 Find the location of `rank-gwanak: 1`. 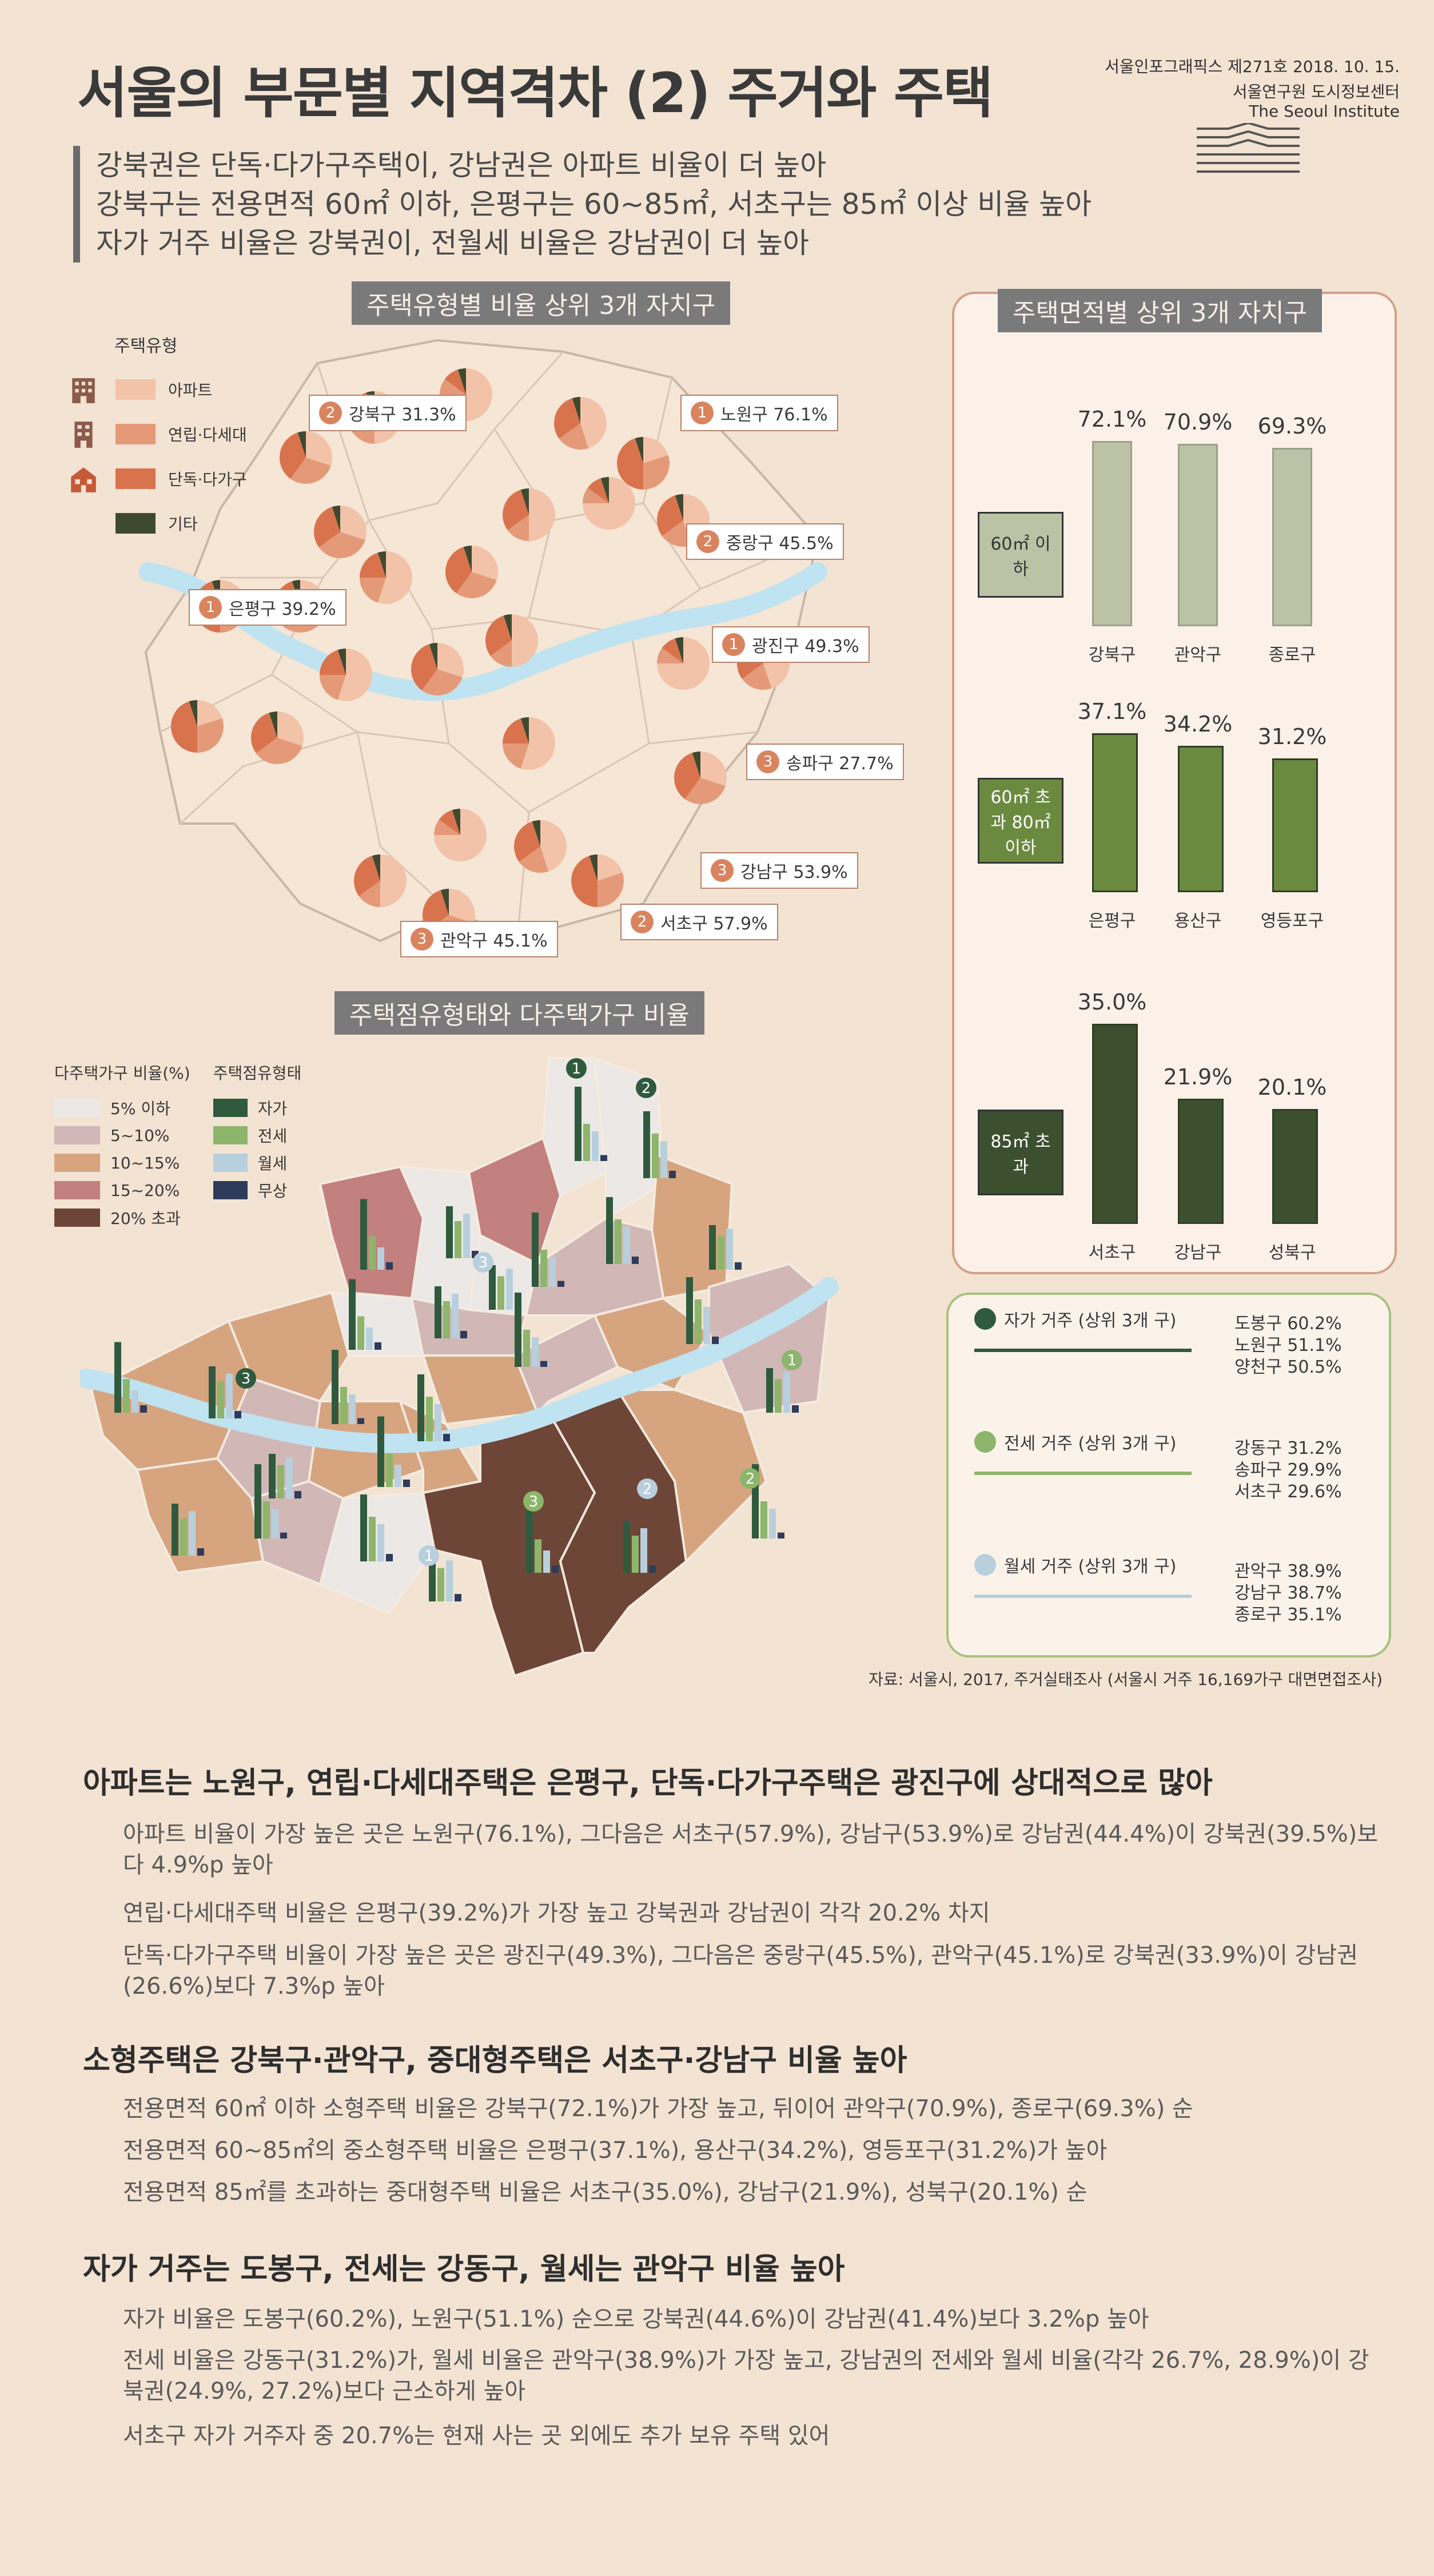

rank-gwanak: 1 is located at coordinates (429, 1556).